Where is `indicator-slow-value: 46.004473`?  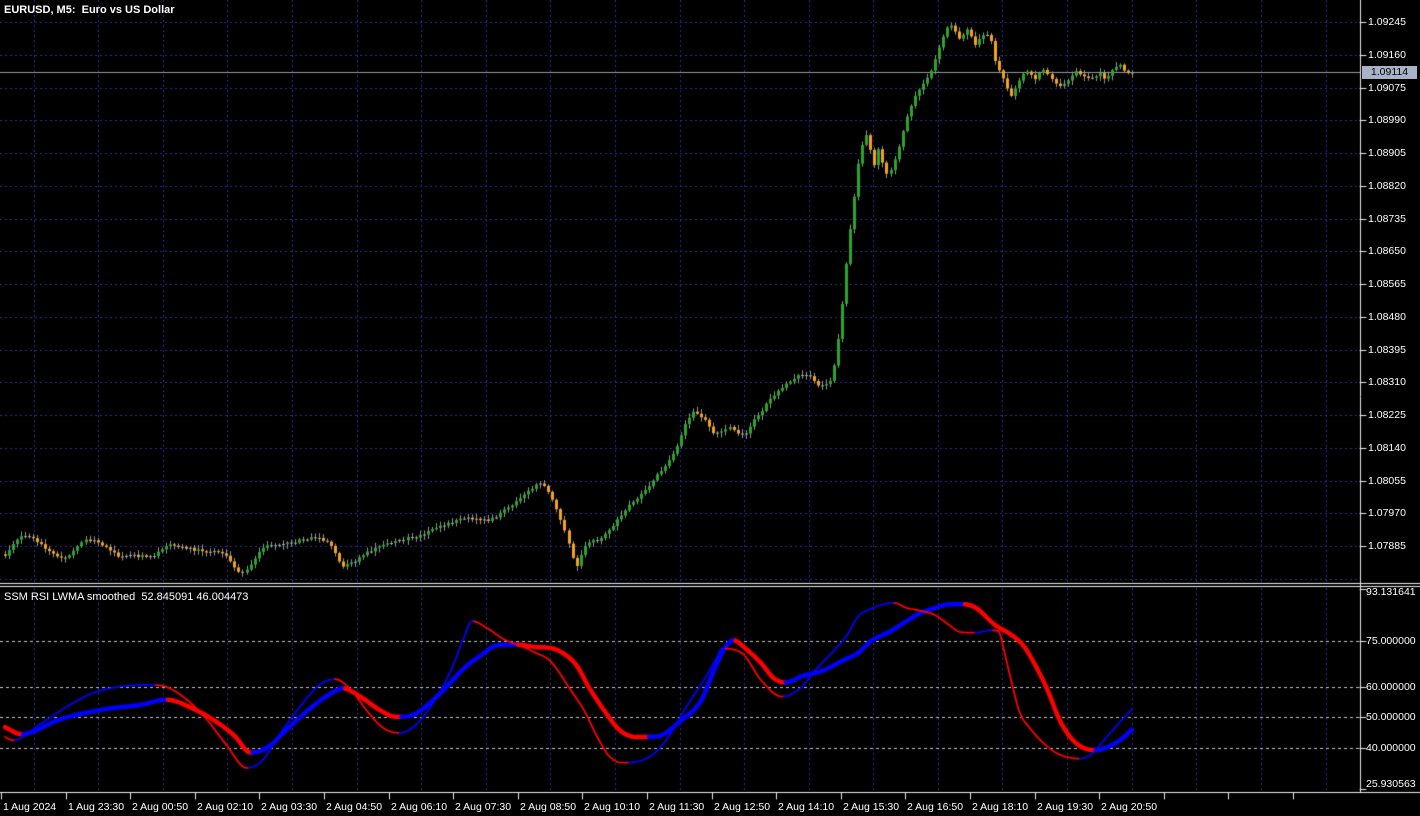
indicator-slow-value: 46.004473 is located at coordinates (222, 597).